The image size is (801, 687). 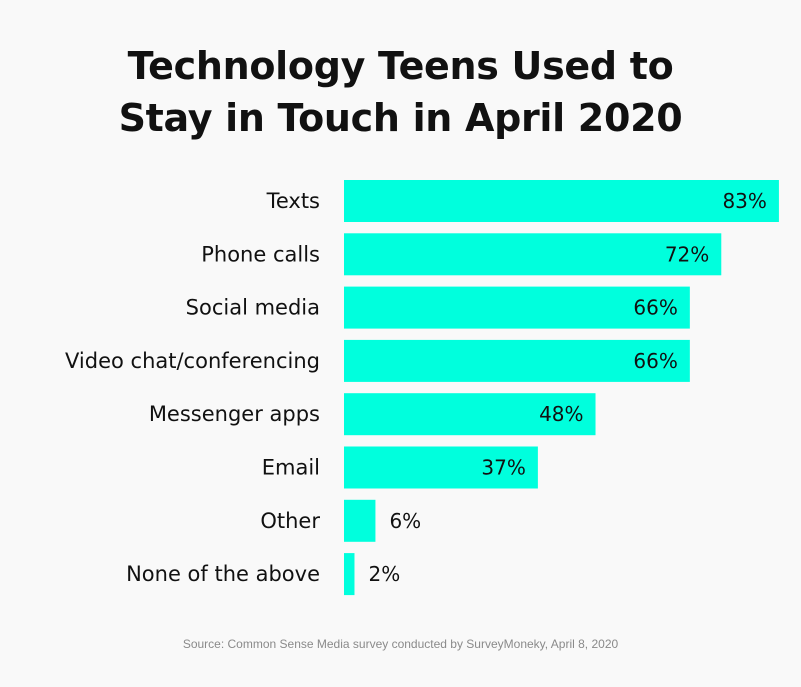 What do you see at coordinates (655, 361) in the screenshot?
I see `value-label-3: 66%` at bounding box center [655, 361].